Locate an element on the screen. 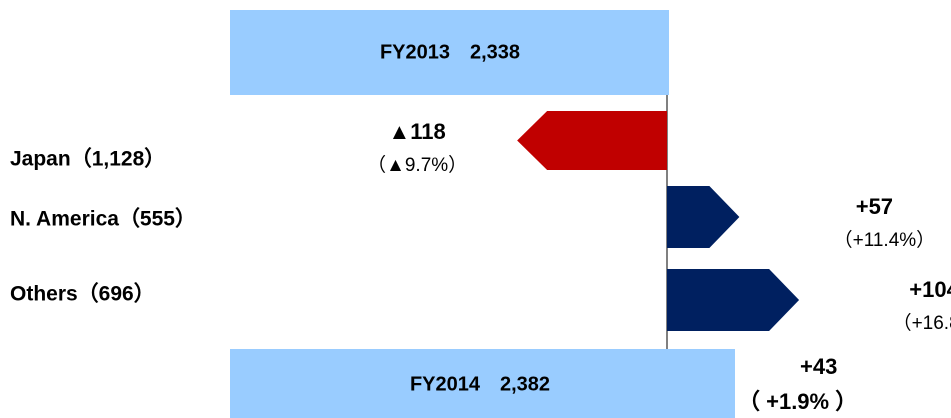 The width and height of the screenshot is (951, 418). end-box is located at coordinates (482, 383).